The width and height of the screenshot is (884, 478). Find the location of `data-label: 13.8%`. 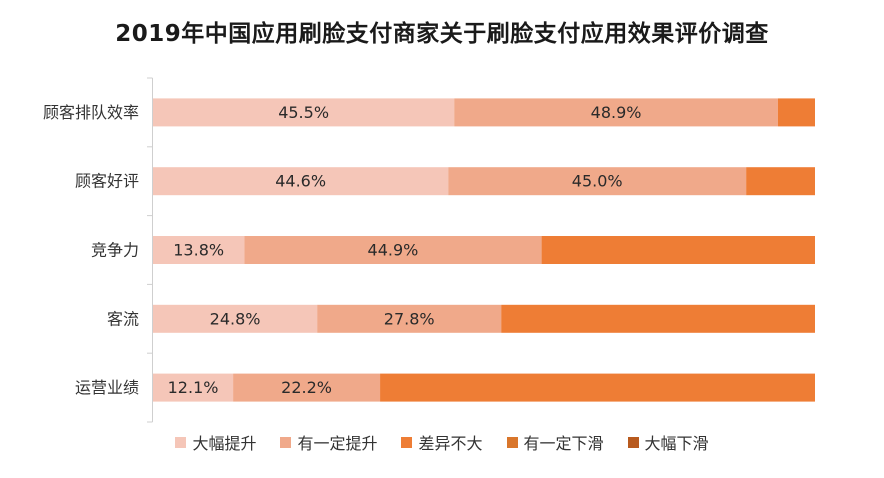

data-label: 13.8% is located at coordinates (198, 250).